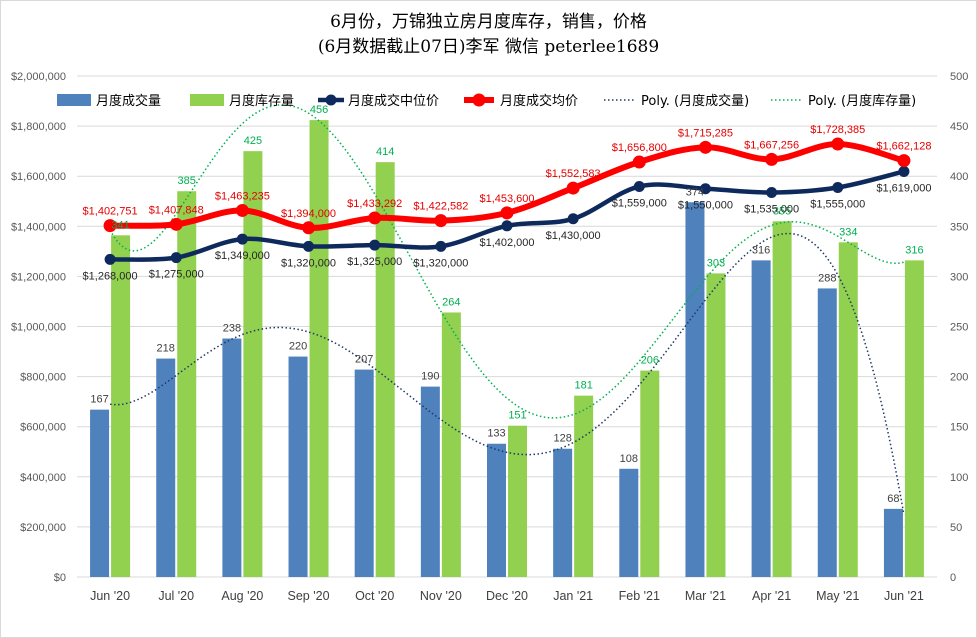 The width and height of the screenshot is (977, 638). What do you see at coordinates (496, 434) in the screenshot?
I see `label-sales: 133` at bounding box center [496, 434].